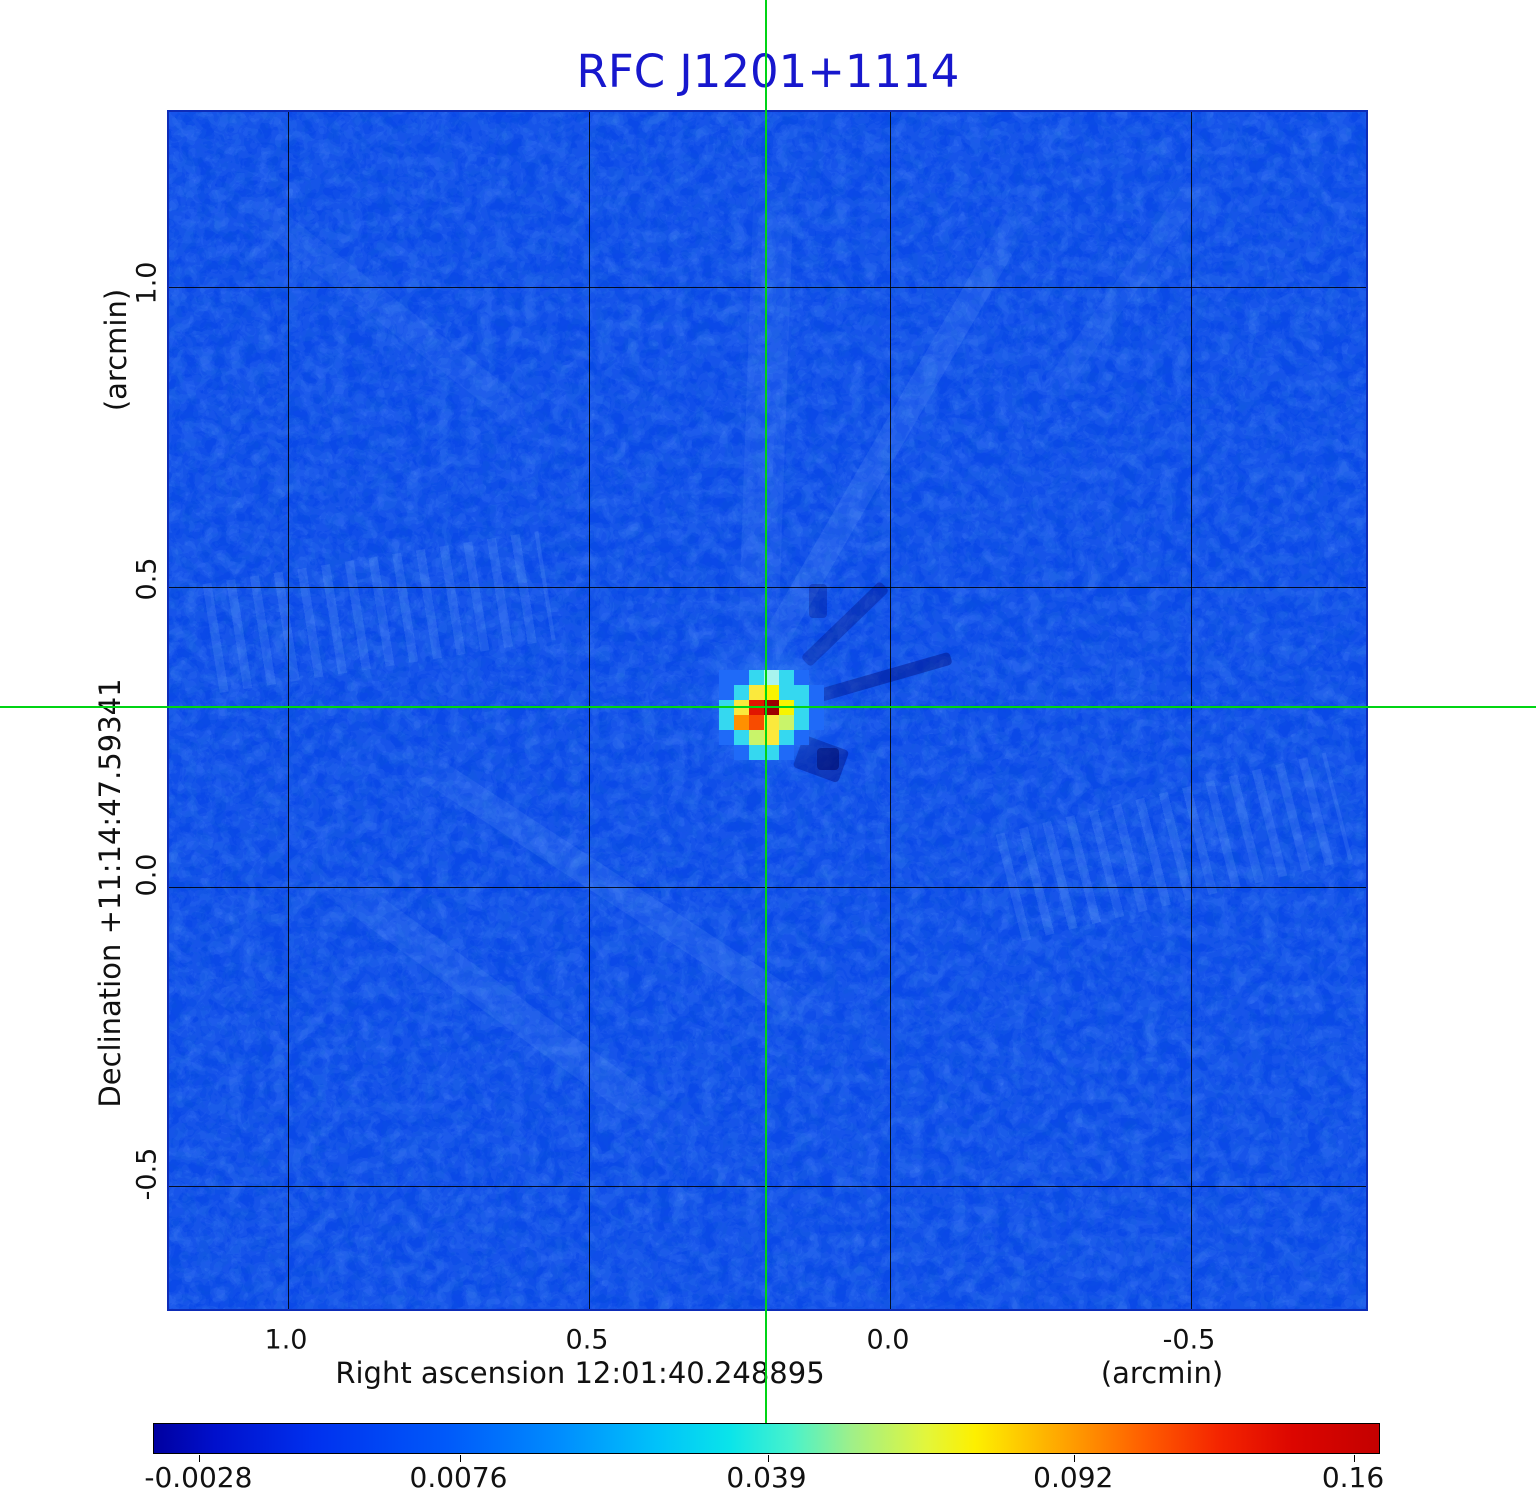 This screenshot has width=1536, height=1511. Describe the element at coordinates (767, 1186) in the screenshot. I see `gridline-dec--0.5` at that location.